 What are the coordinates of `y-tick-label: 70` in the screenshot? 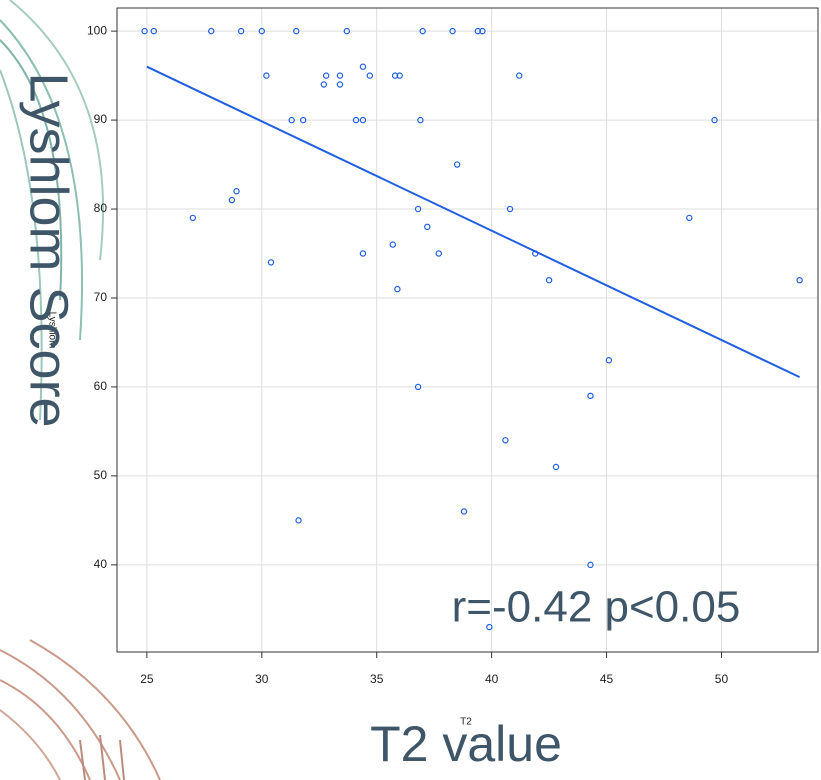 It's located at (101, 297).